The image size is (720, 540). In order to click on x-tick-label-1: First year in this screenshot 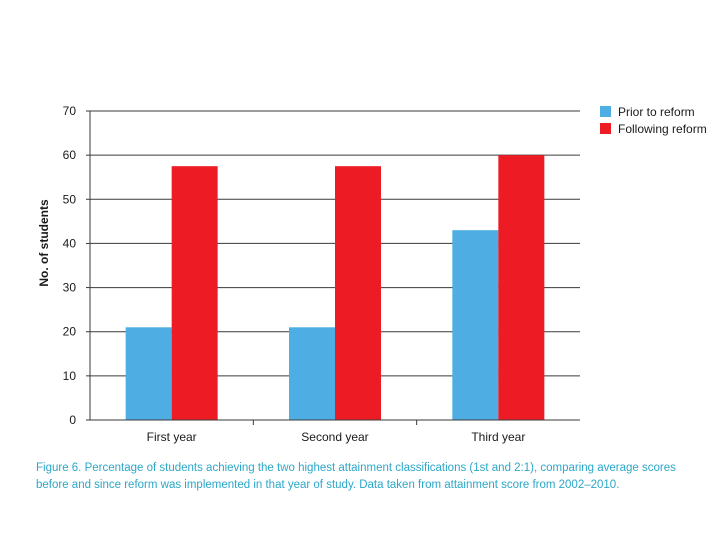, I will do `click(172, 437)`.